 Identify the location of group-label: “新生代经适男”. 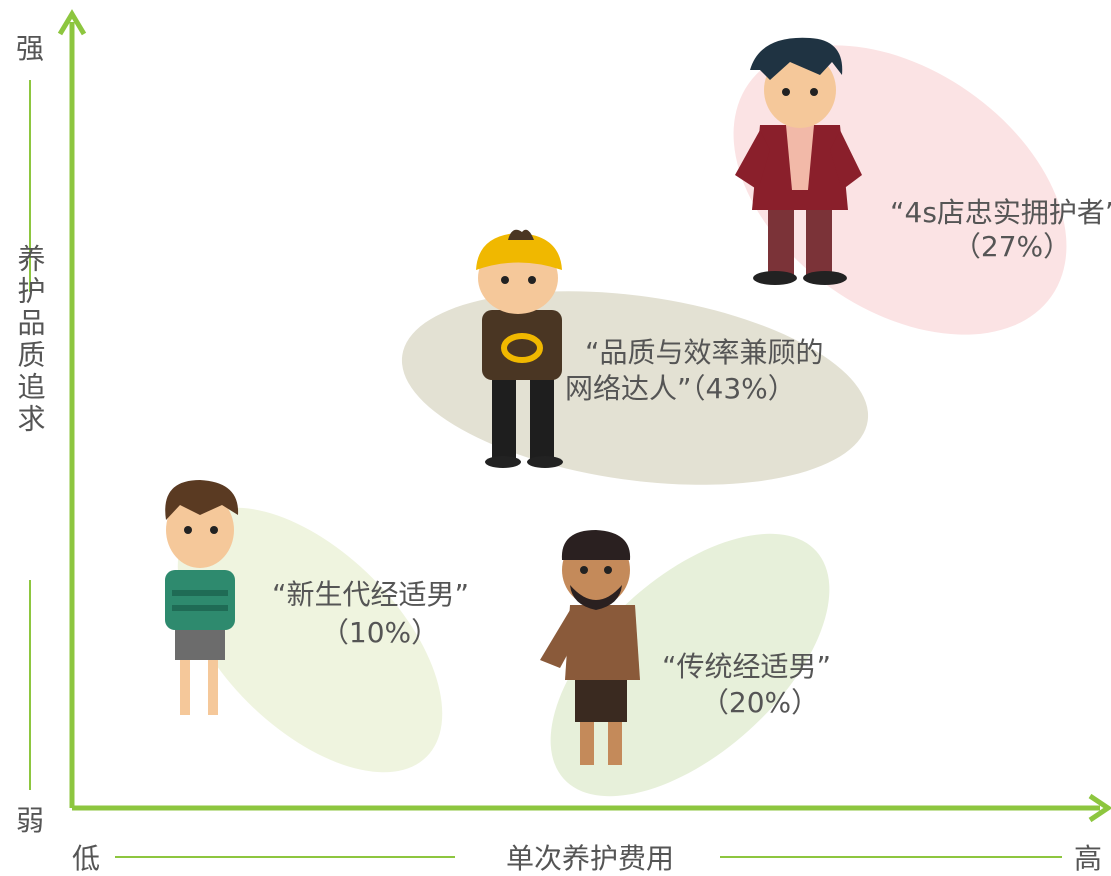
(370, 594).